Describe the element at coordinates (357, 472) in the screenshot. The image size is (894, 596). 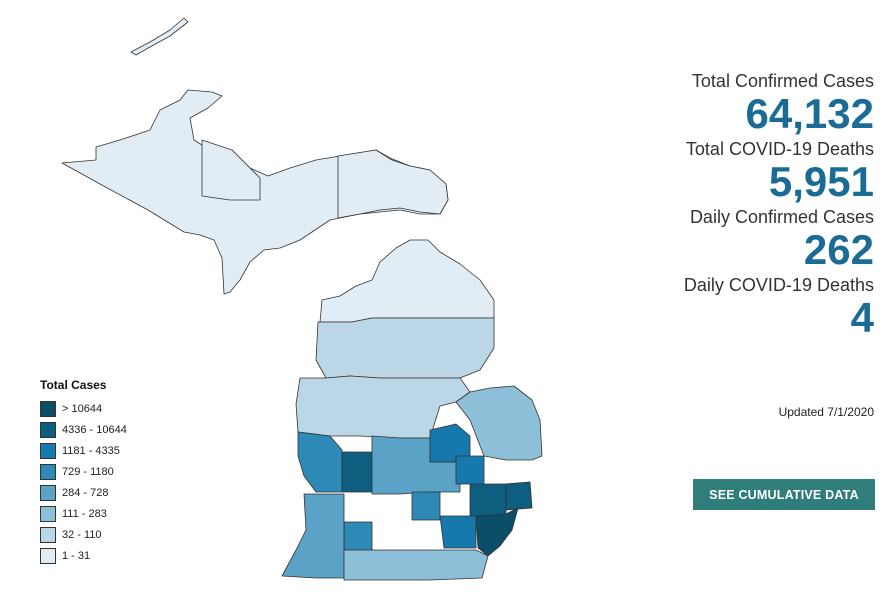
I see `county-kent` at that location.